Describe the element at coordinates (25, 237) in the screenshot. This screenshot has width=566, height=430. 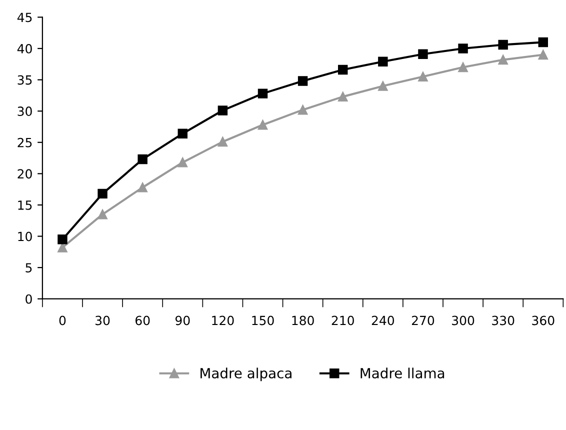
I see `y-tick-label: 10` at that location.